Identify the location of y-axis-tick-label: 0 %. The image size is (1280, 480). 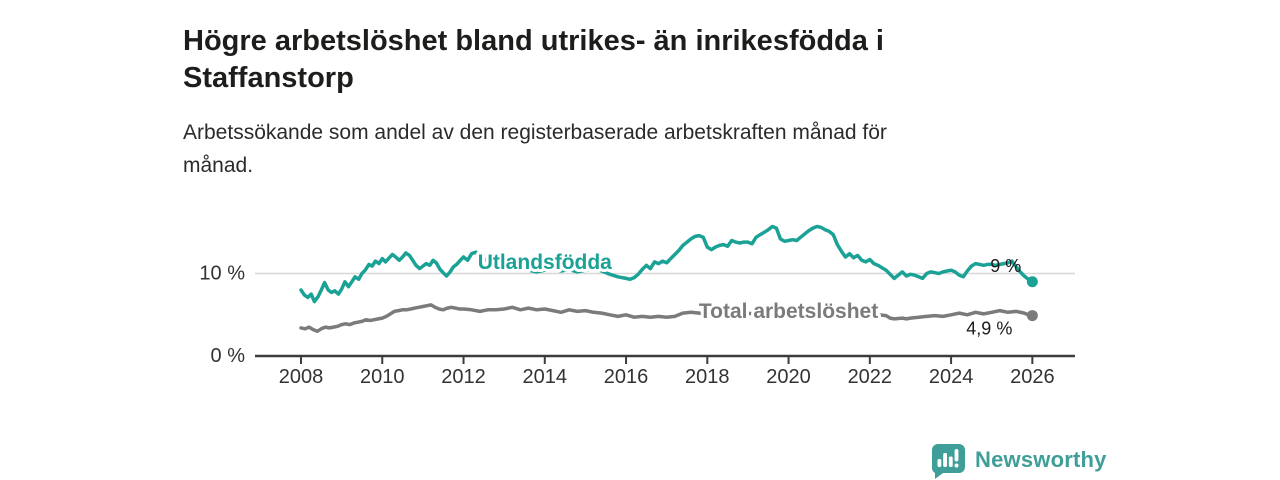
(228, 356).